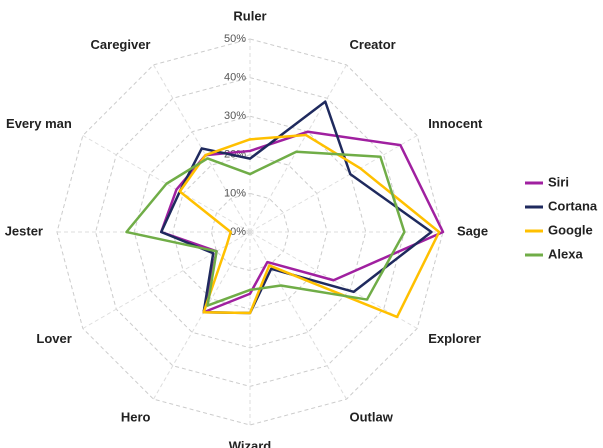  What do you see at coordinates (472, 230) in the screenshot?
I see `axis-label: Sage` at bounding box center [472, 230].